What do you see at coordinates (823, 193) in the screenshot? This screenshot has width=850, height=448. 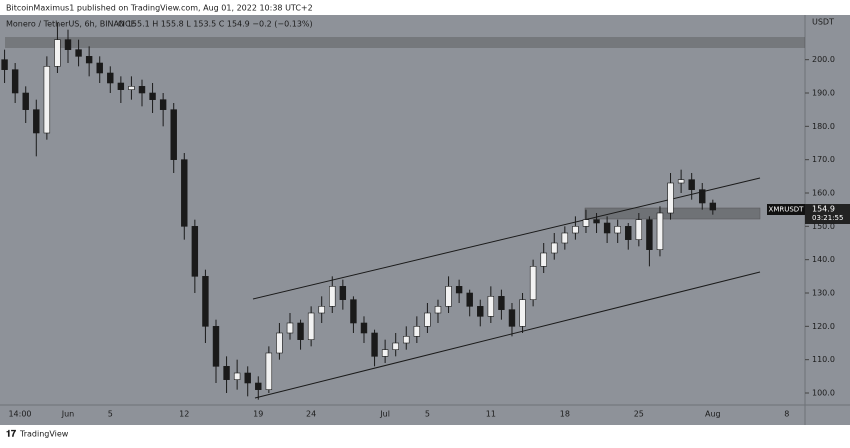 I see `y-tick-label: 160.0` at bounding box center [823, 193].